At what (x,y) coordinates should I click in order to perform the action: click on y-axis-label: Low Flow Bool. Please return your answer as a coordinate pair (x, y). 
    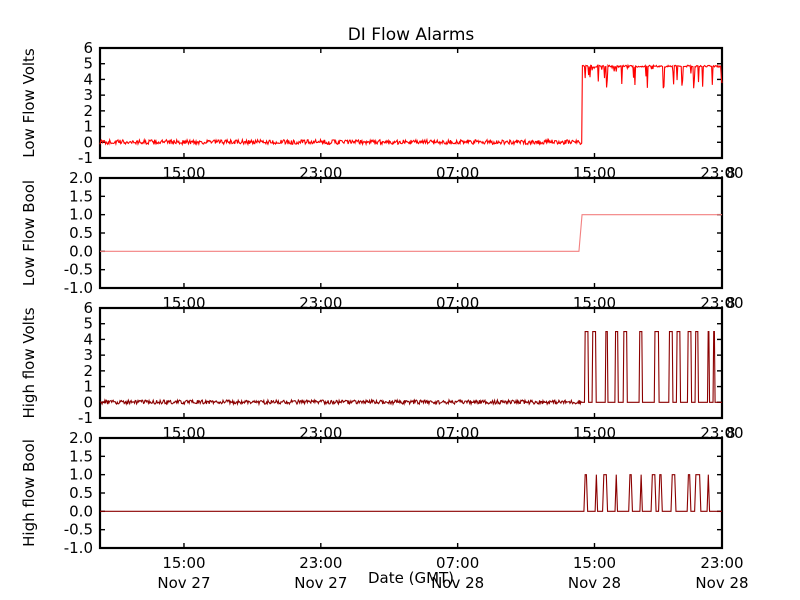
    Looking at the image, I should click on (29, 233).